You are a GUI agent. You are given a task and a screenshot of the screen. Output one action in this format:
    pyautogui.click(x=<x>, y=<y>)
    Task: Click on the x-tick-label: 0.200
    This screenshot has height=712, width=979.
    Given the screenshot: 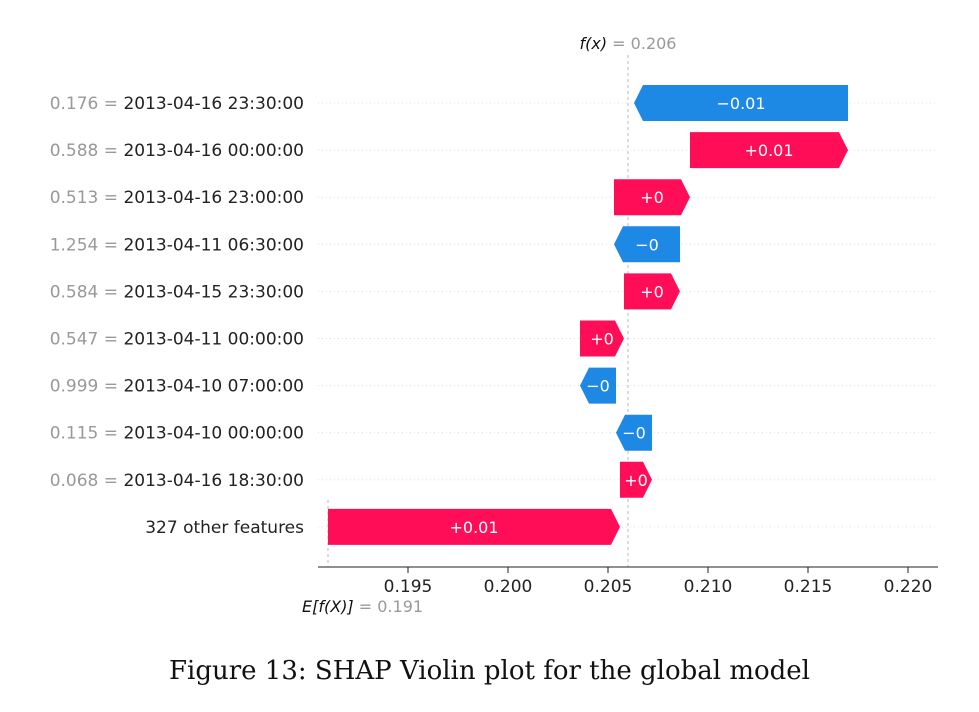 What is the action you would take?
    pyautogui.click(x=508, y=587)
    